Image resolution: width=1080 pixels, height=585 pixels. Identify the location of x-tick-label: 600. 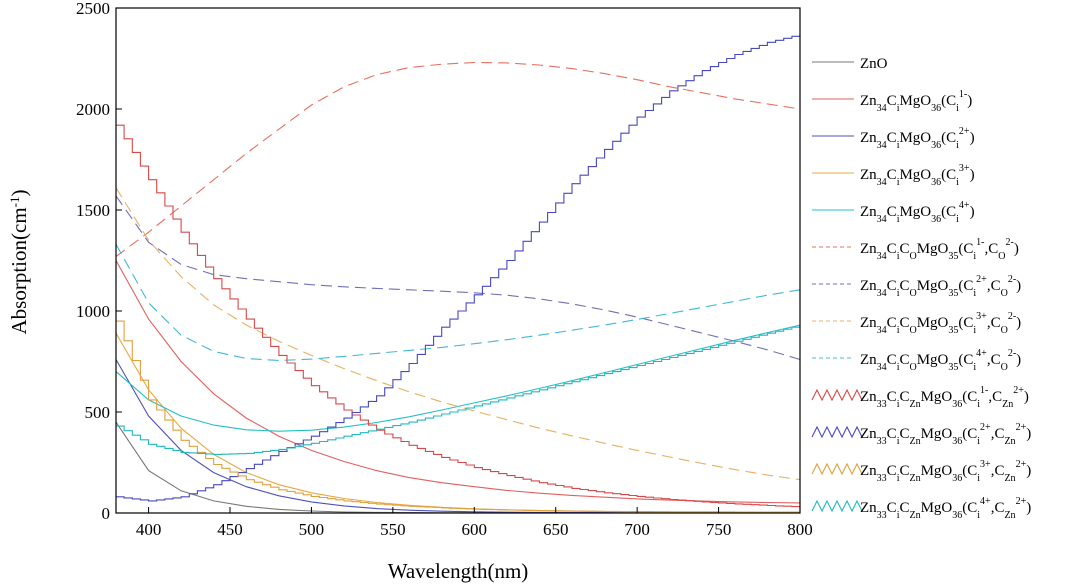
(475, 529).